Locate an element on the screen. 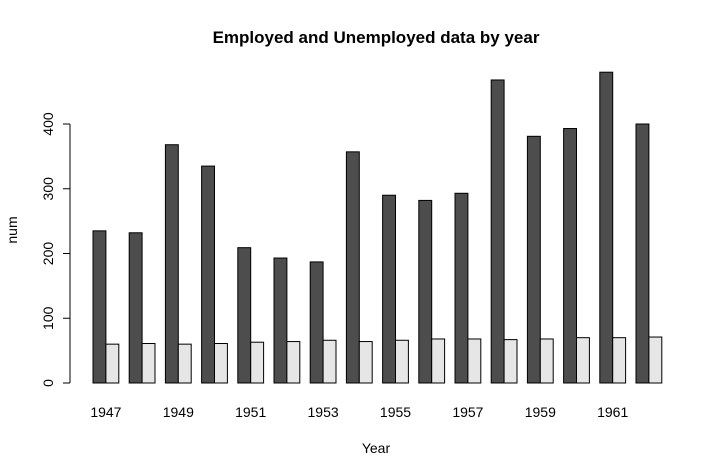  x-axis-label: Year is located at coordinates (376, 448).